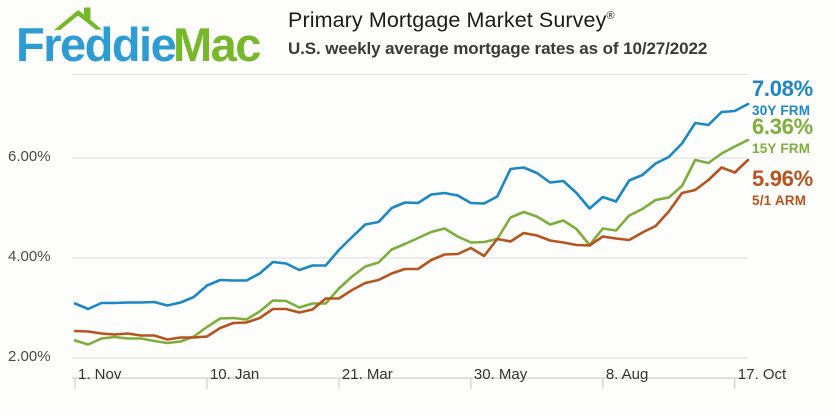  Describe the element at coordinates (410, 74) in the screenshot. I see `header-divider` at that location.